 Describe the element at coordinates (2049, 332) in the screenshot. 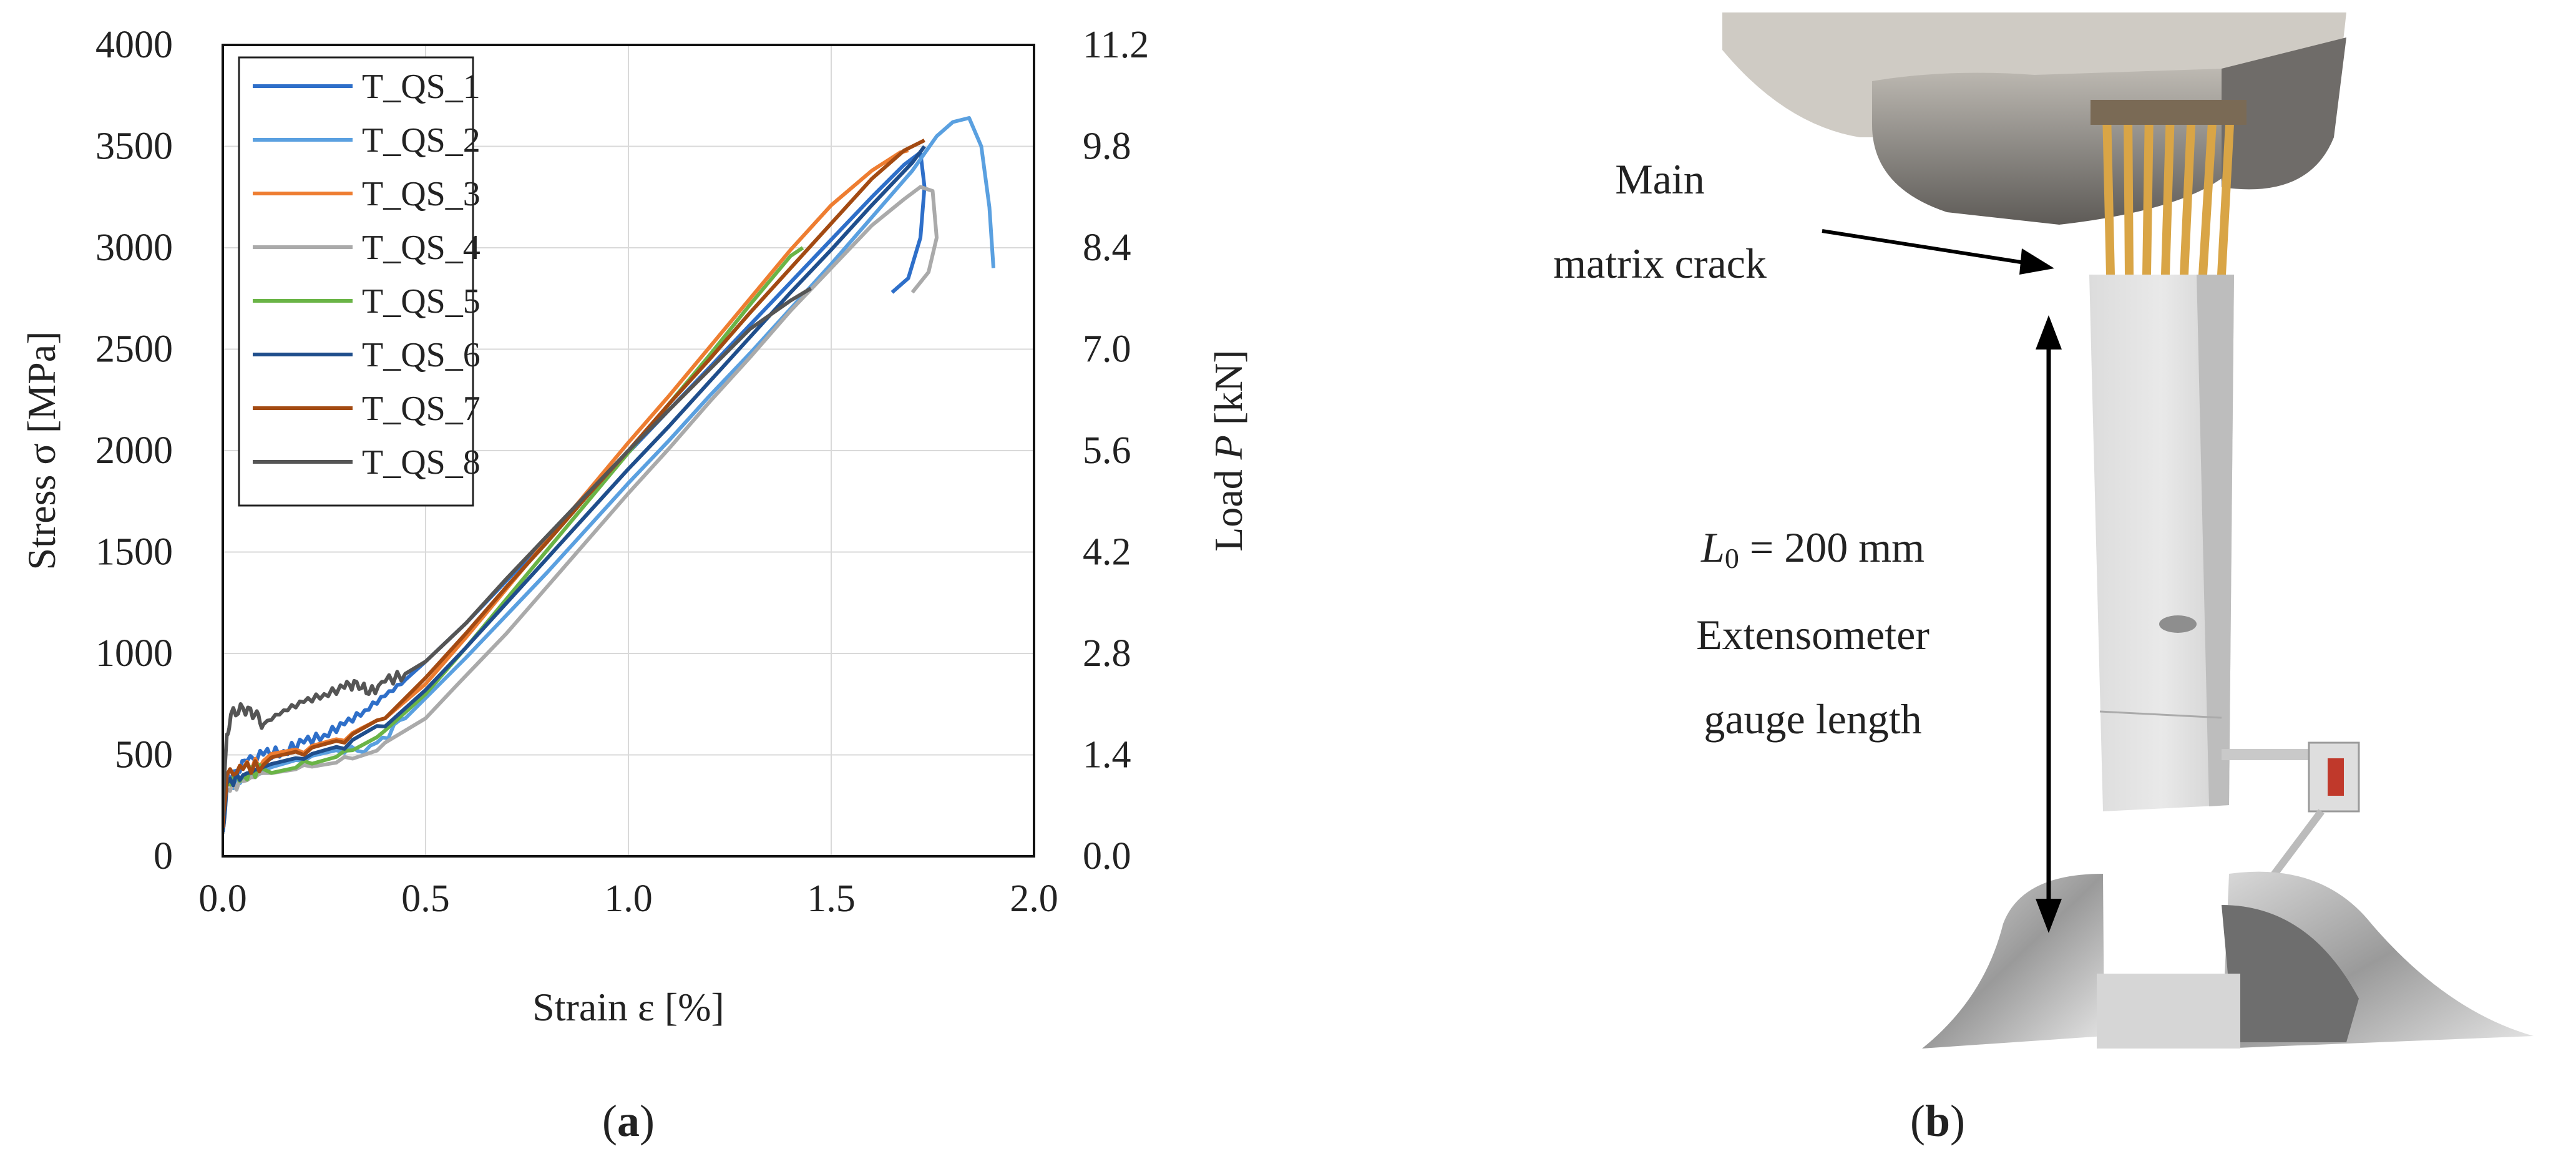

I see `gauge-arrow-head-top` at that location.